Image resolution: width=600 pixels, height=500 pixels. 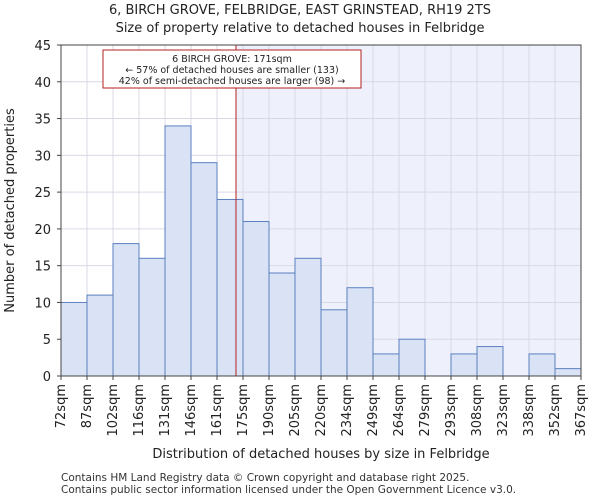 I want to click on y-tick-label: 30, so click(x=42, y=156).